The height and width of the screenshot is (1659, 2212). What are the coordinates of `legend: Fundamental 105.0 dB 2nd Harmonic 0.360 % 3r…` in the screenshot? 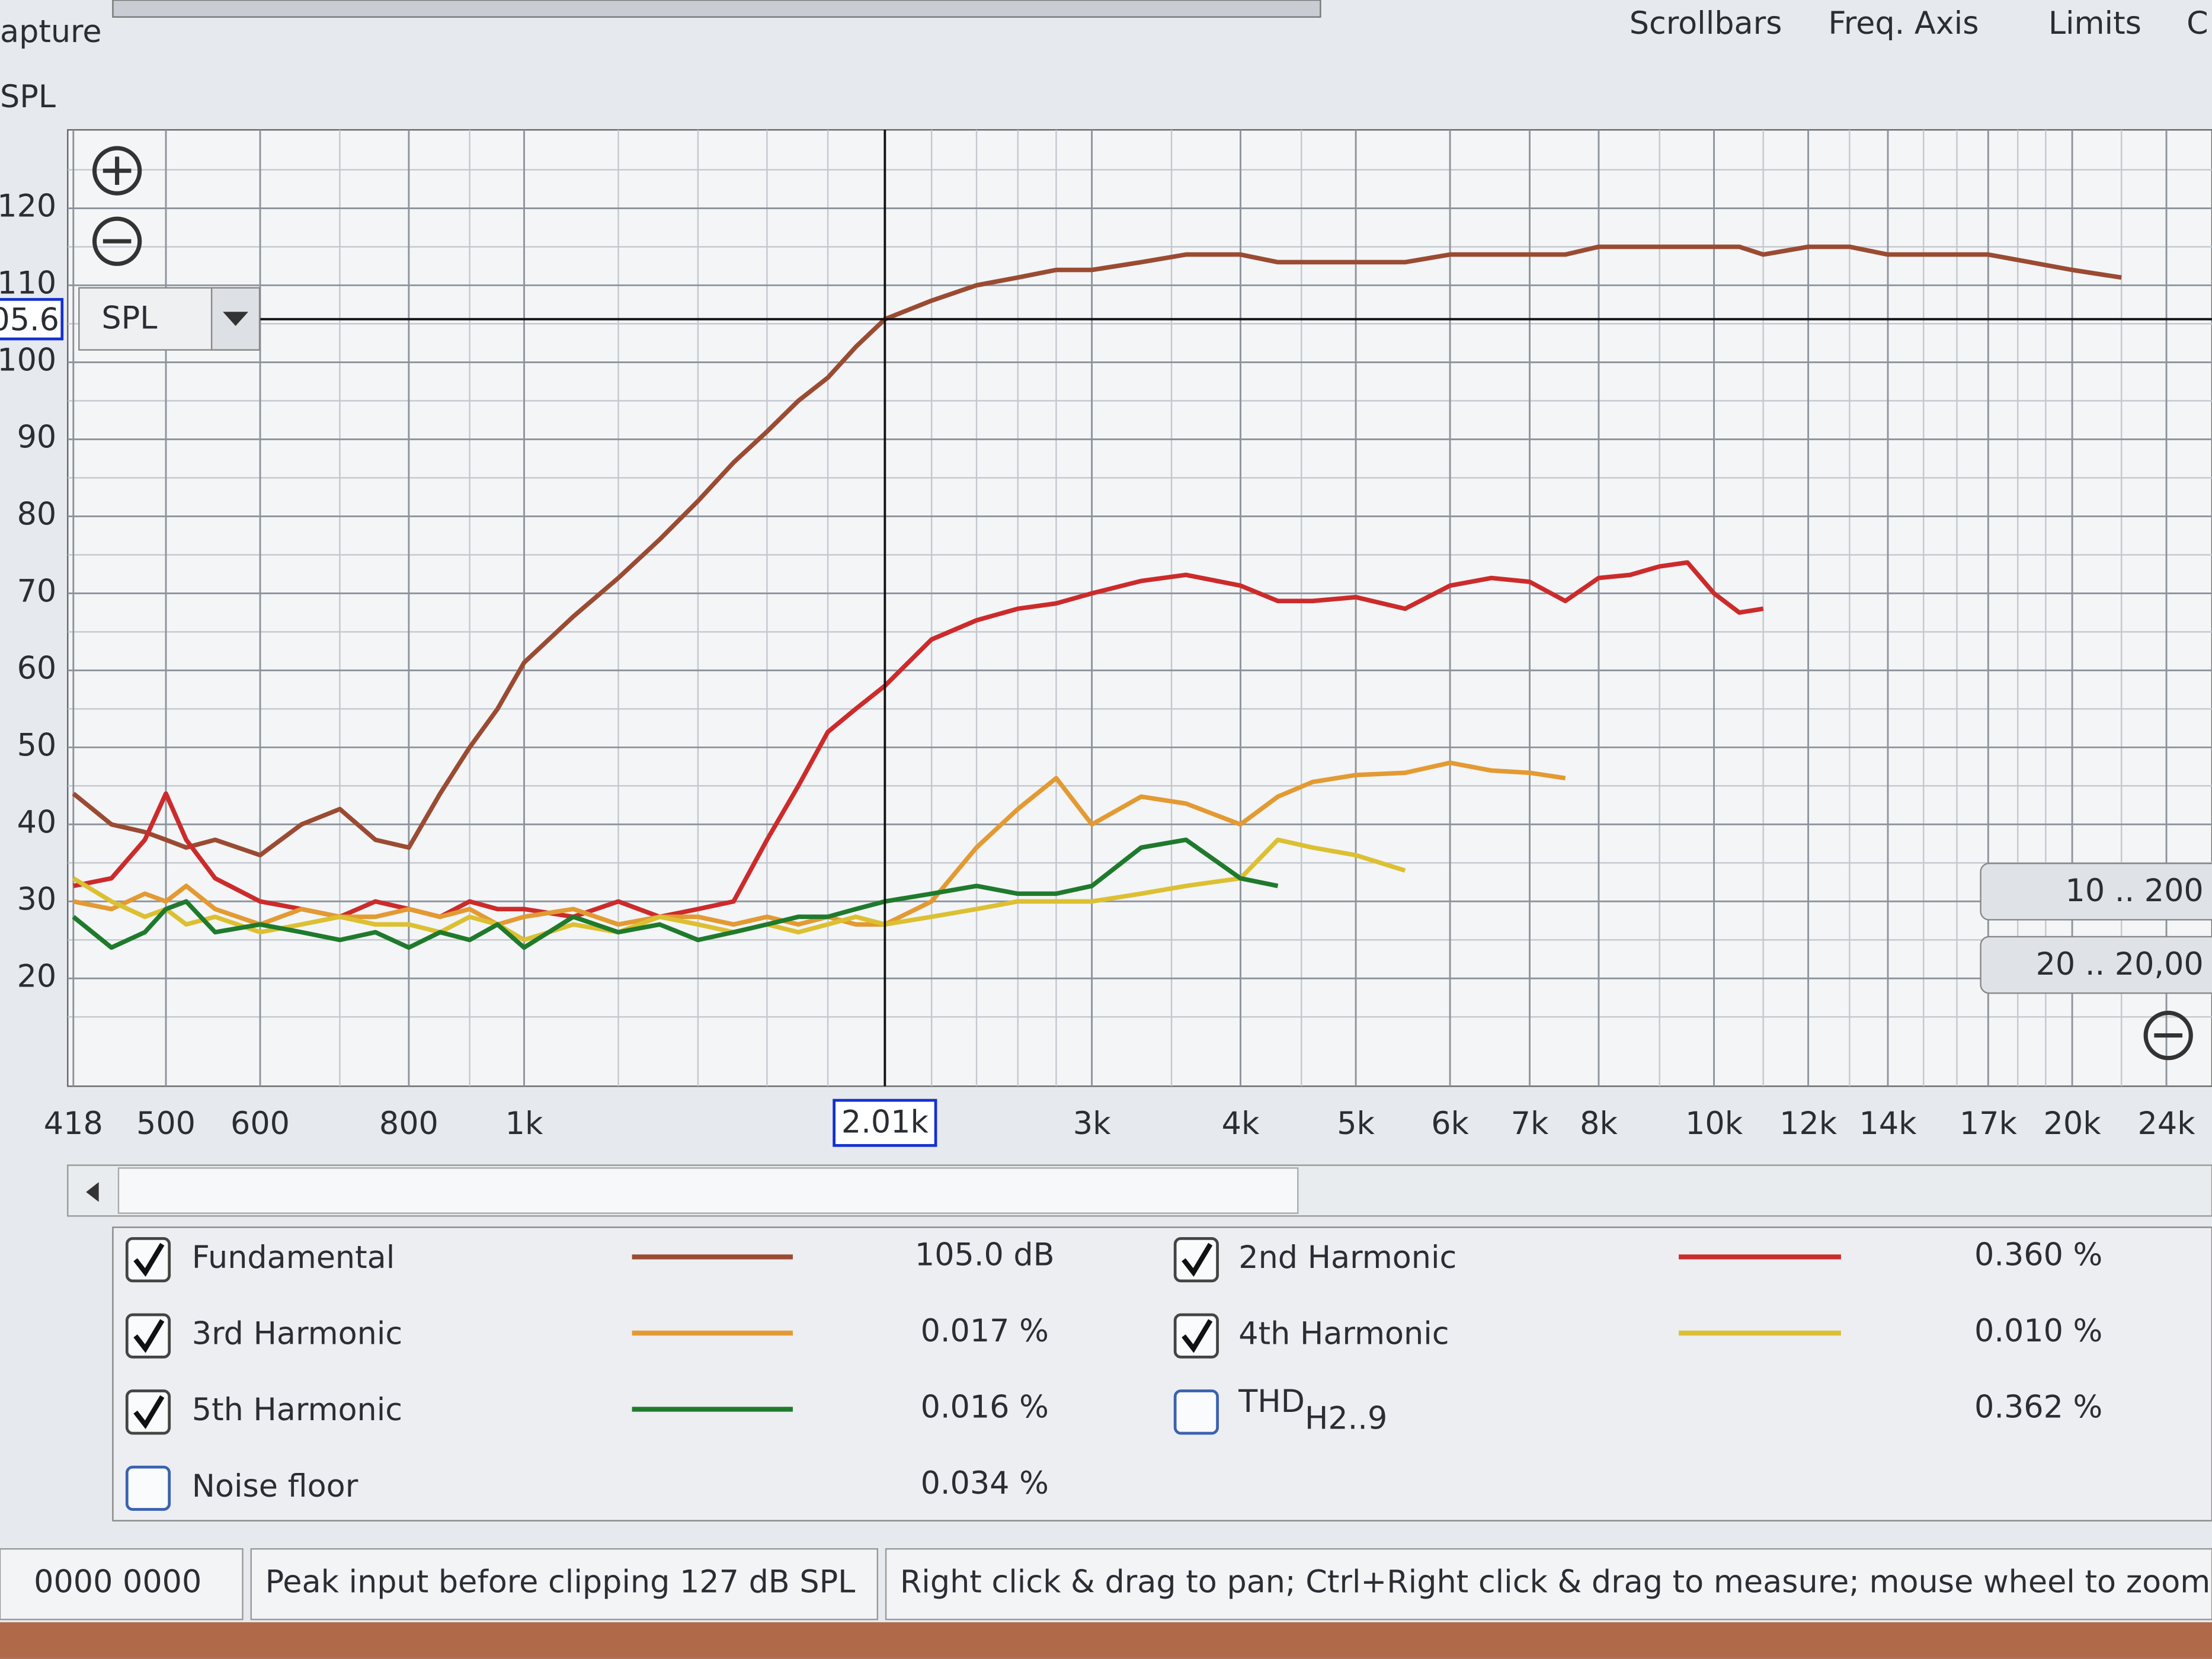 It's located at (1113, 1374).